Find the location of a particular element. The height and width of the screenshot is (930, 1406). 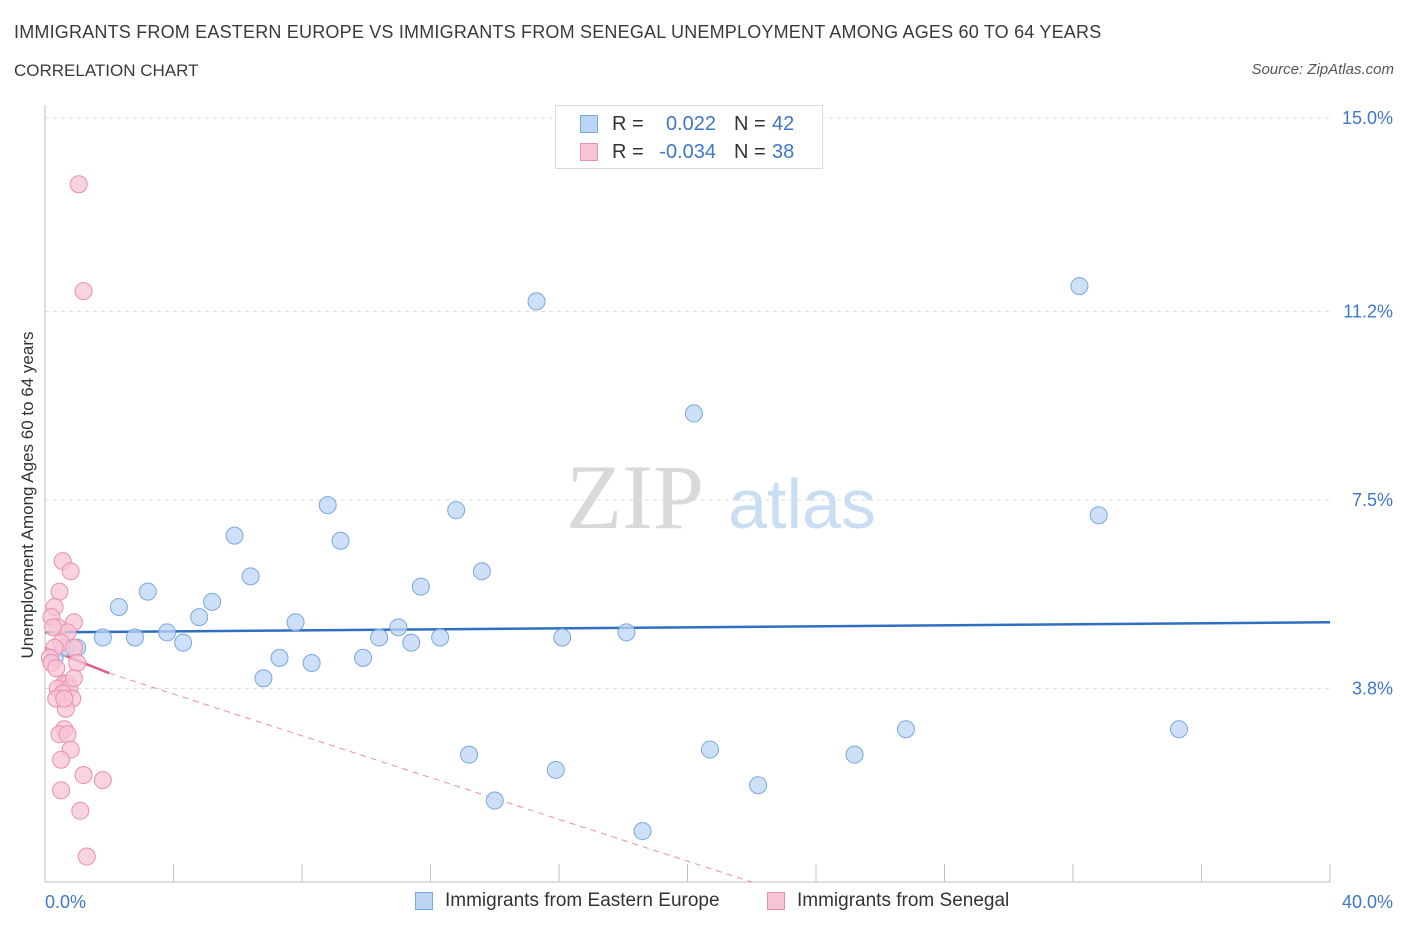

y-tick-label: 7.5% is located at coordinates (1372, 500).